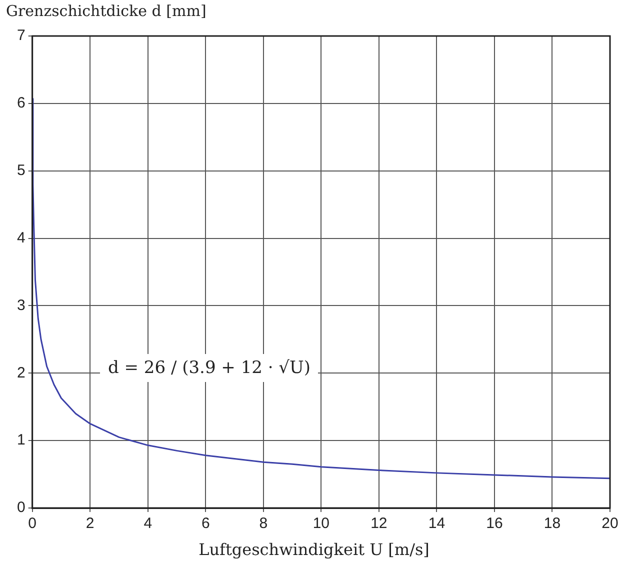 This screenshot has height=577, width=628. Describe the element at coordinates (21, 373) in the screenshot. I see `y-tick-label: 2` at that location.